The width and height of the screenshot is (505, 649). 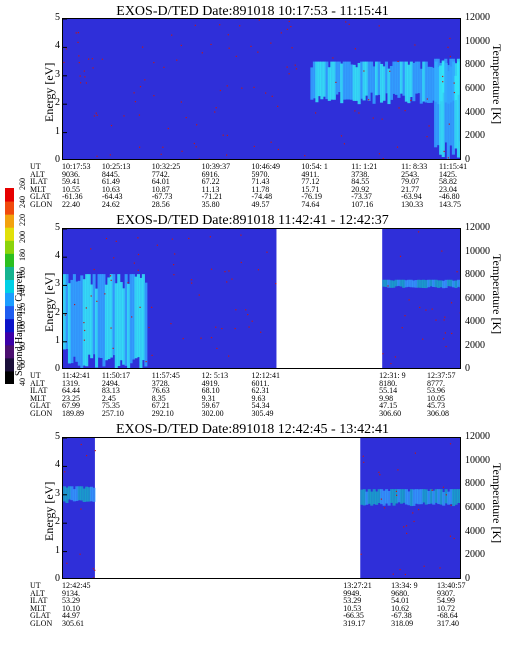 I want to click on orbit-cell: 130.33, so click(x=412, y=204).